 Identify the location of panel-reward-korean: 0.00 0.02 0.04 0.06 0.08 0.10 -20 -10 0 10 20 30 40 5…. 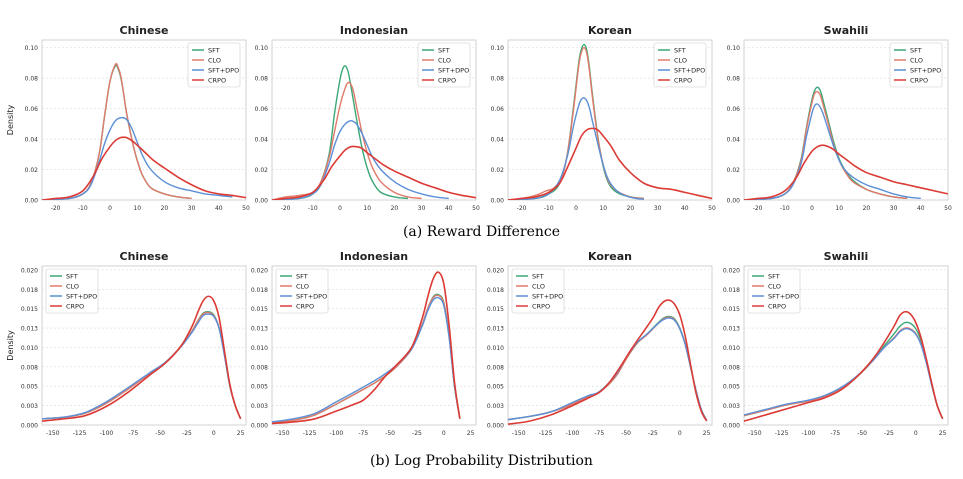
(603, 118).